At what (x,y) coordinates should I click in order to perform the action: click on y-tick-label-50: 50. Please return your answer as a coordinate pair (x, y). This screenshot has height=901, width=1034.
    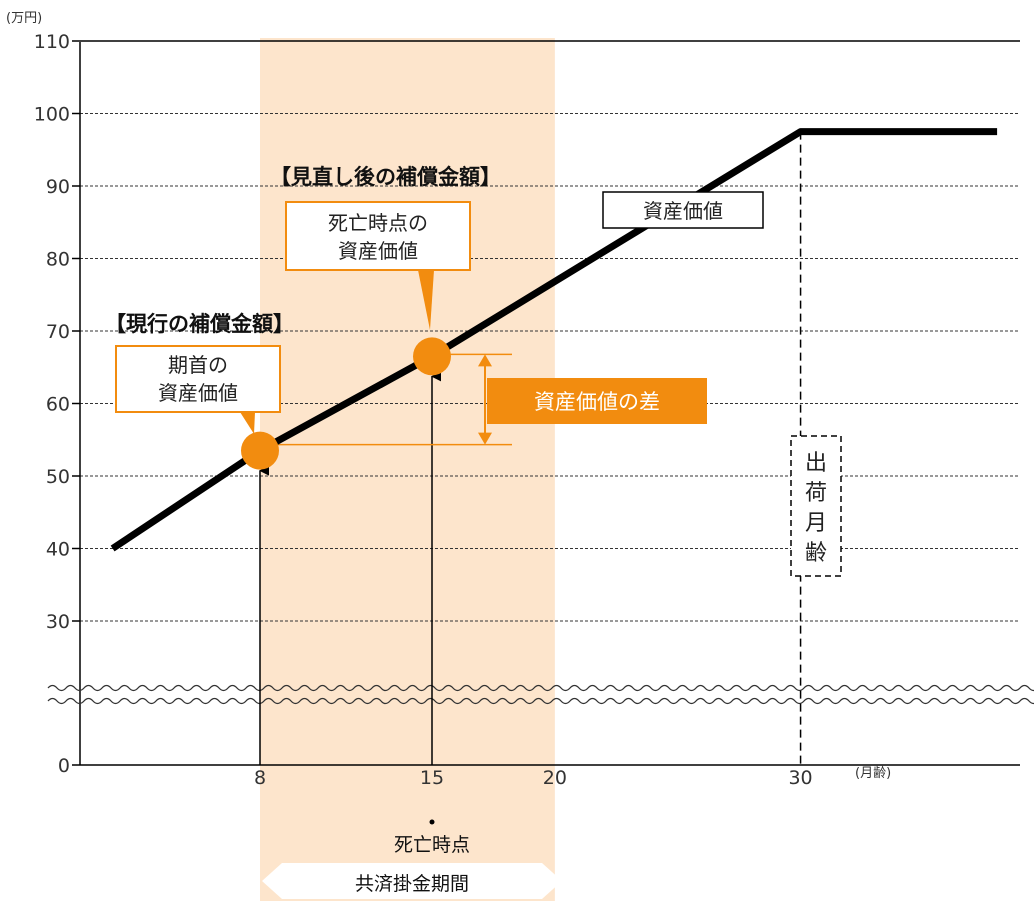
    Looking at the image, I should click on (58, 477).